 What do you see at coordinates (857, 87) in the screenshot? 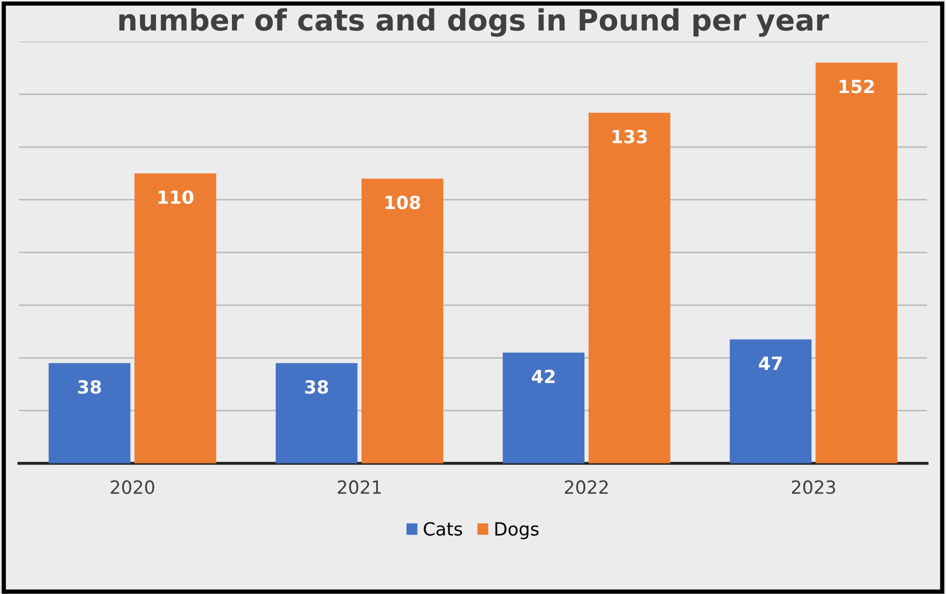
I see `data-label: 152` at bounding box center [857, 87].